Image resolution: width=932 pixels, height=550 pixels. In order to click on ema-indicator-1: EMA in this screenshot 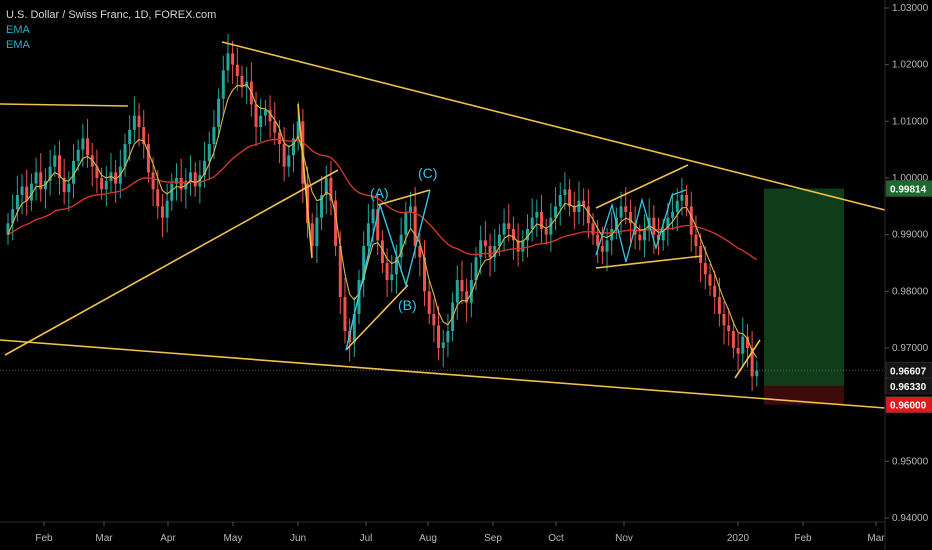, I will do `click(18, 30)`.